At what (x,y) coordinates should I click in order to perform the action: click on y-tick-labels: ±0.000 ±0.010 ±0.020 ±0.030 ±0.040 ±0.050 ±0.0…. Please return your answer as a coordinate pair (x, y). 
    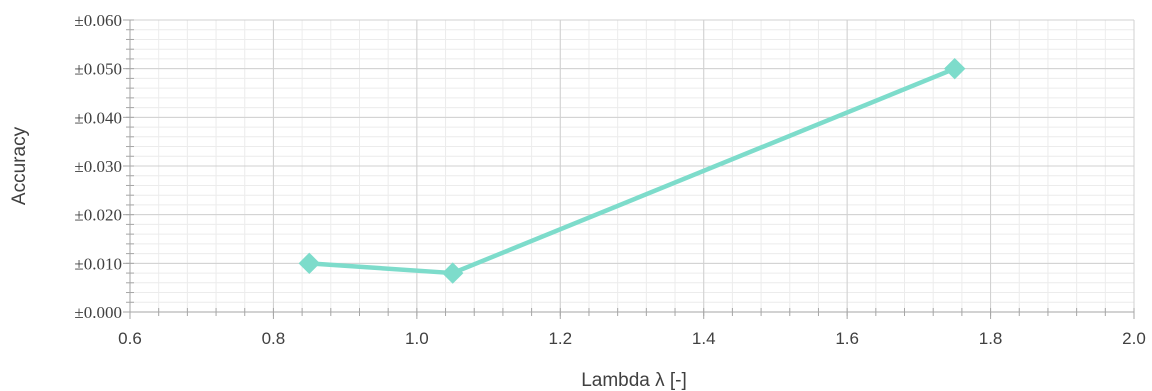
    Looking at the image, I should click on (98, 166).